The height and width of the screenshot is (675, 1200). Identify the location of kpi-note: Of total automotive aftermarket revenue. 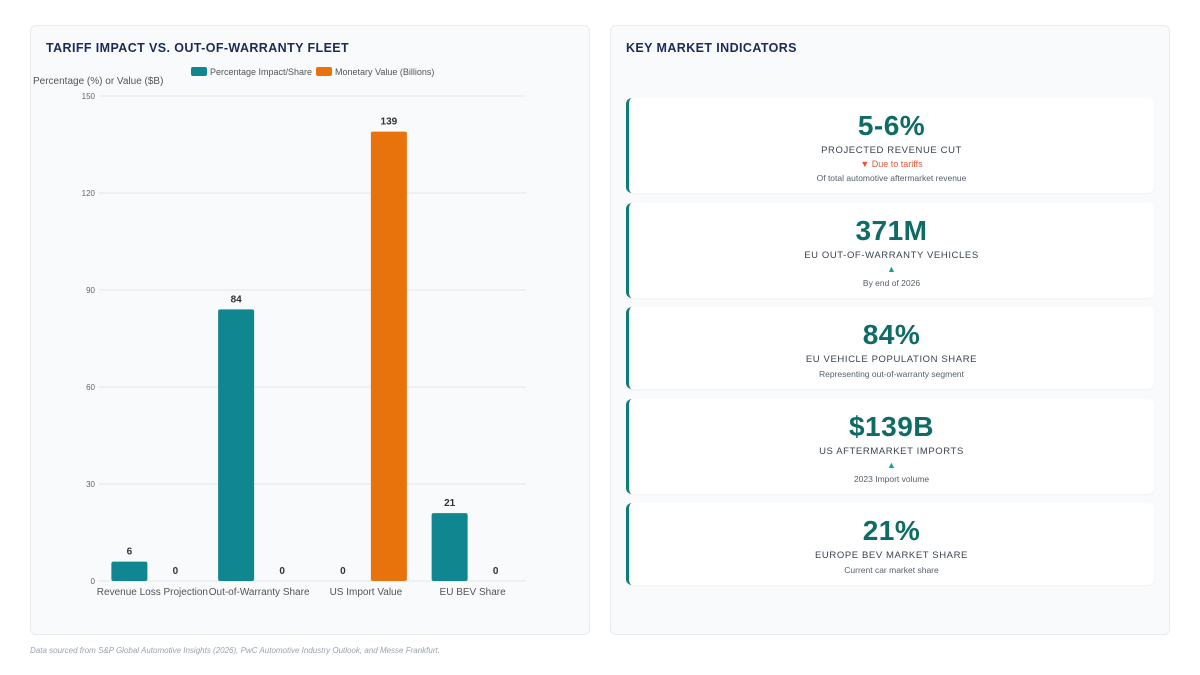
(891, 178).